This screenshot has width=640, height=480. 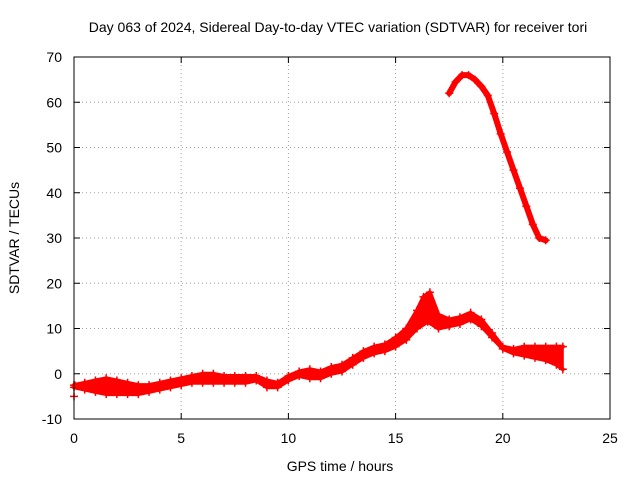 What do you see at coordinates (54, 193) in the screenshot?
I see `y-tick-label: 40` at bounding box center [54, 193].